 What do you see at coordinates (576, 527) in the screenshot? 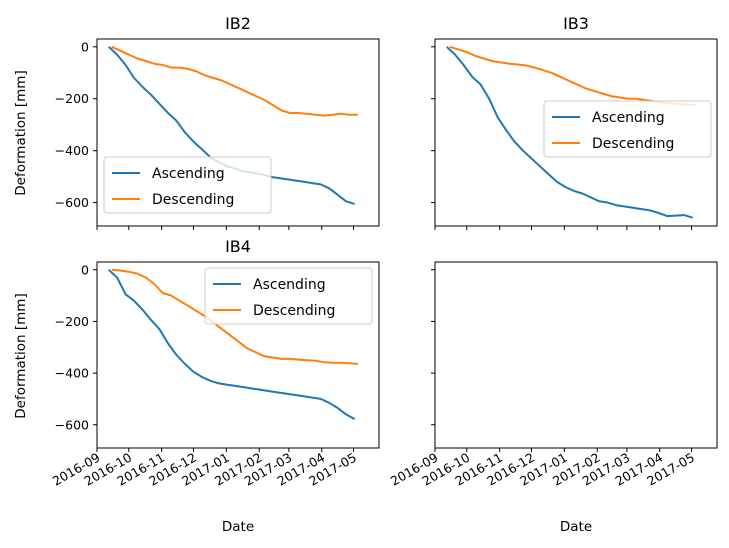
I see `x-axis-label-right: Date` at bounding box center [576, 527].